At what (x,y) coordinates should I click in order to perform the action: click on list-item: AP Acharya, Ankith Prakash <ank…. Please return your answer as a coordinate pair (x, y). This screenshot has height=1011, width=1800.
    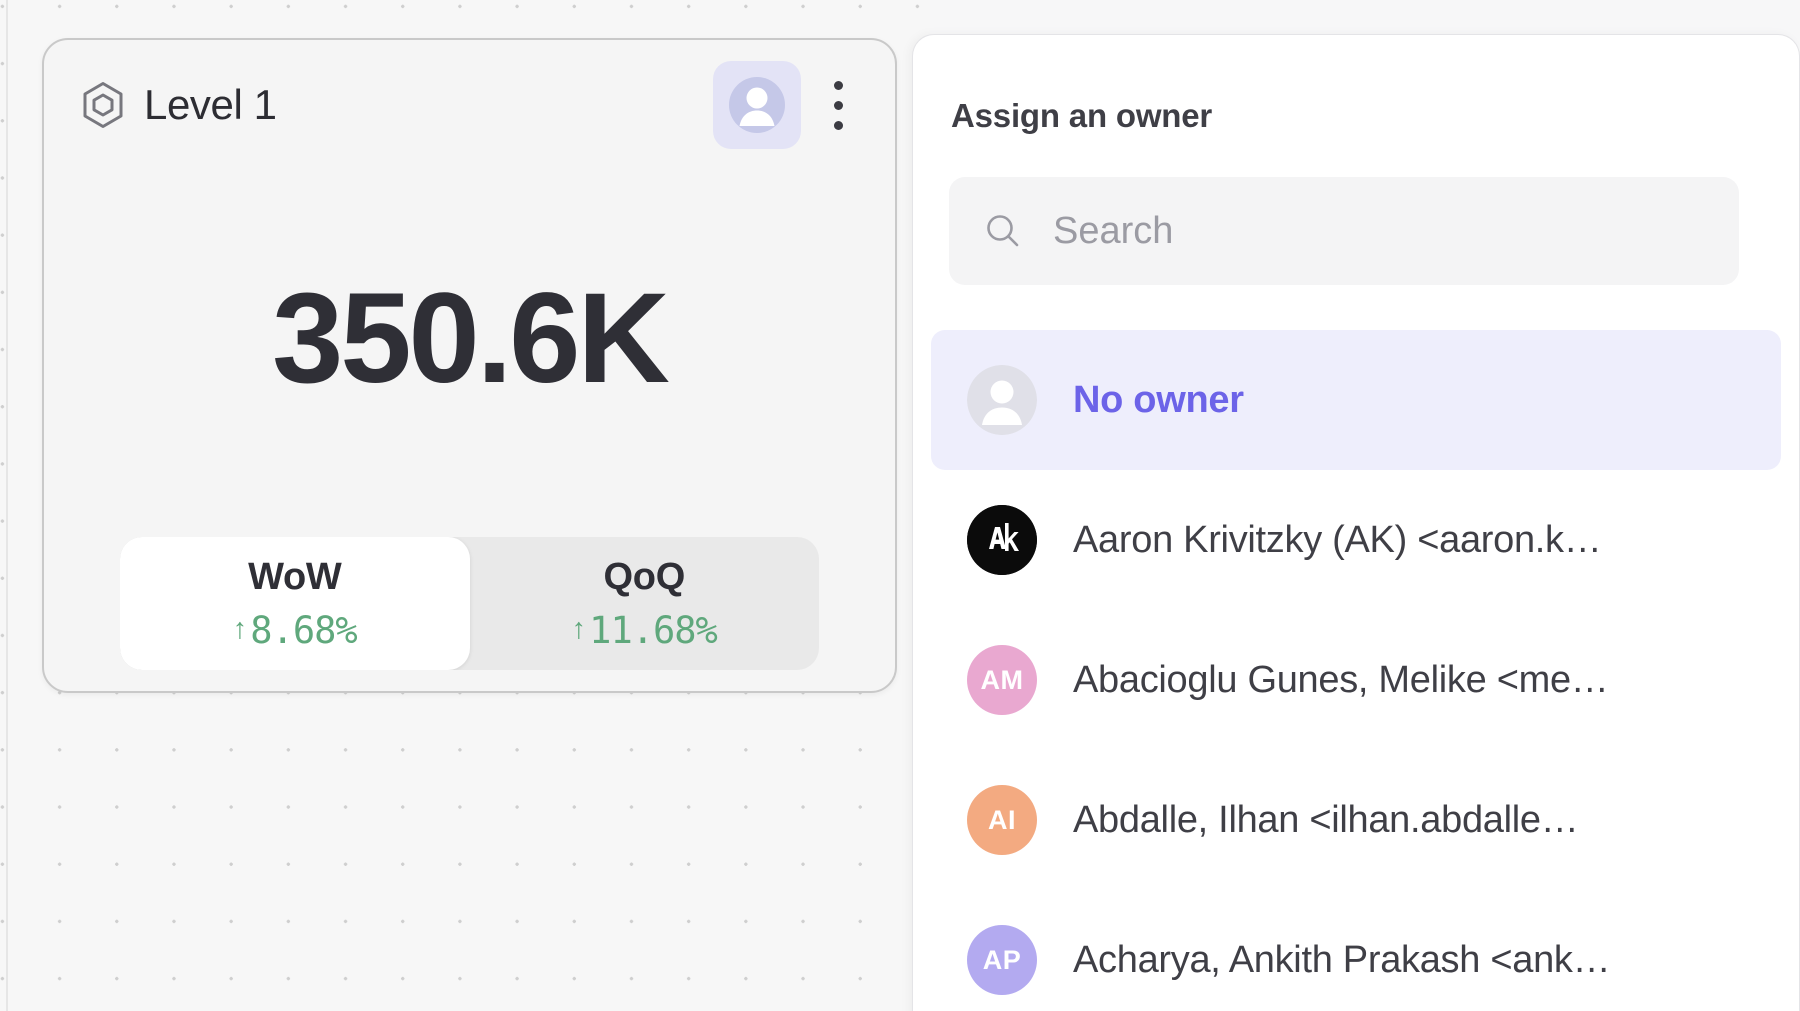
    Looking at the image, I should click on (1356, 950).